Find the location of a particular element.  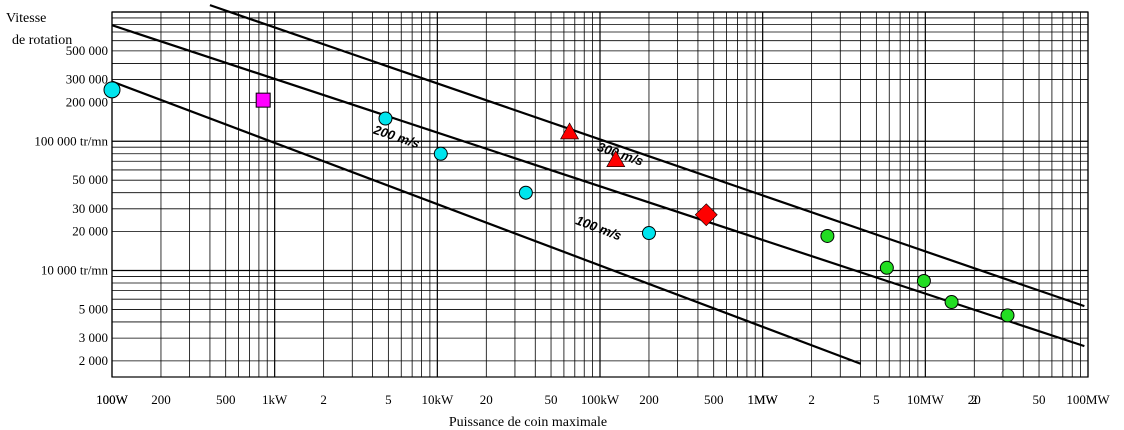

y-axis-label-line1: Vitesse is located at coordinates (26, 18).